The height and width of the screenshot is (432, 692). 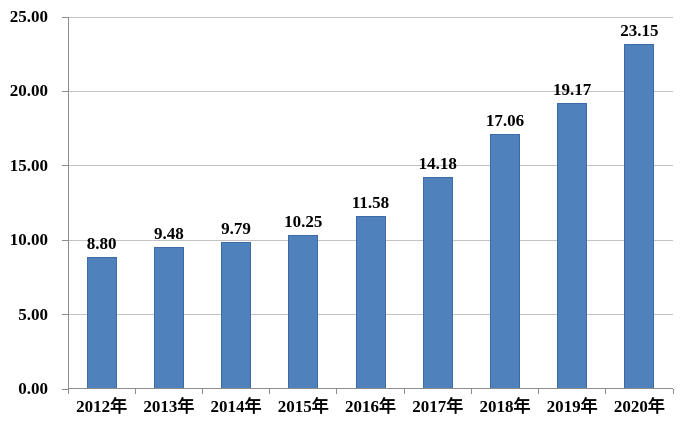 I want to click on y-axis-tick-label: 5.00, so click(x=33, y=314).